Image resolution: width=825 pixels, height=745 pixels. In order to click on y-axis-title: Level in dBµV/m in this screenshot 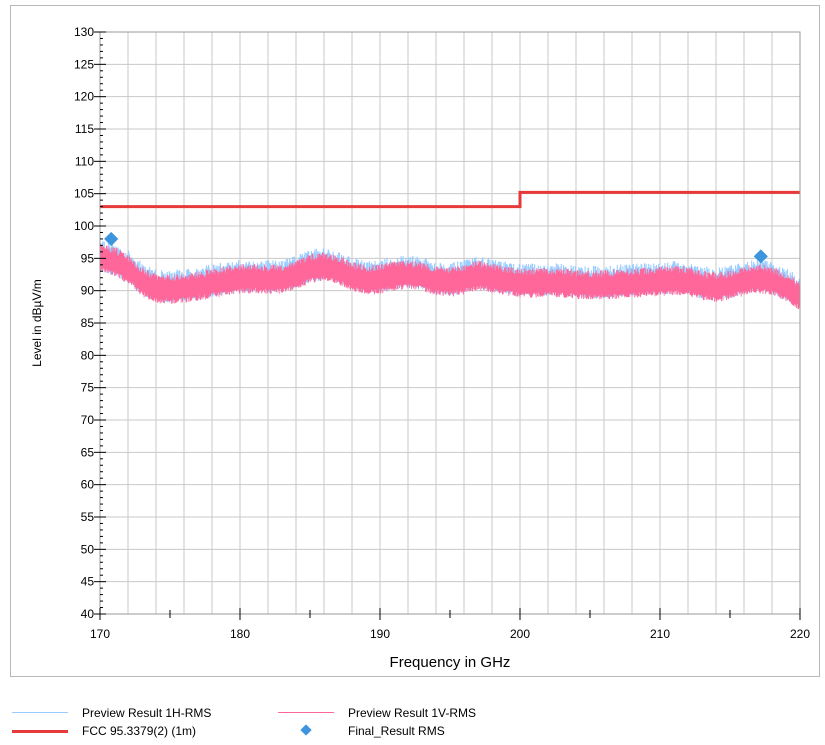, I will do `click(37, 323)`.